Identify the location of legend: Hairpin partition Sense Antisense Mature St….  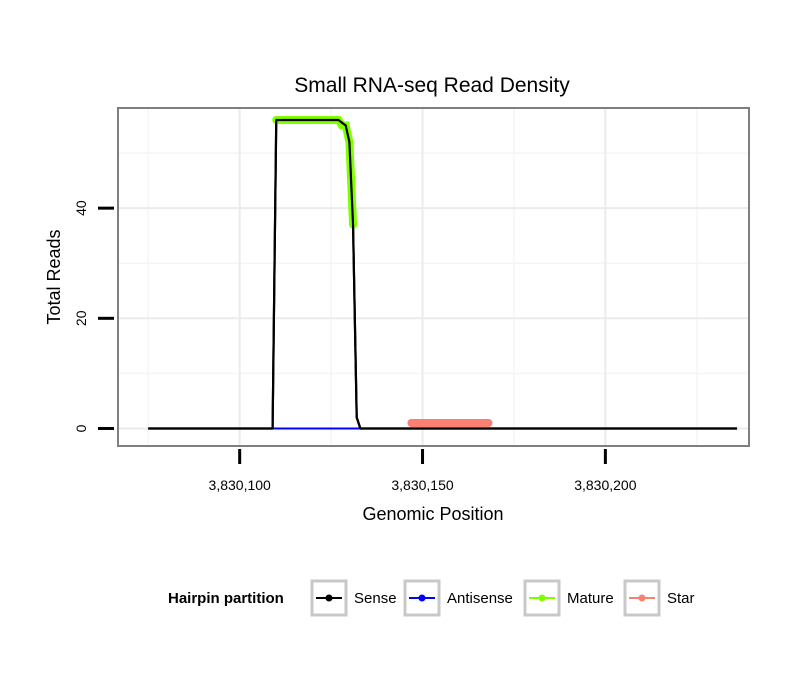
(431, 598).